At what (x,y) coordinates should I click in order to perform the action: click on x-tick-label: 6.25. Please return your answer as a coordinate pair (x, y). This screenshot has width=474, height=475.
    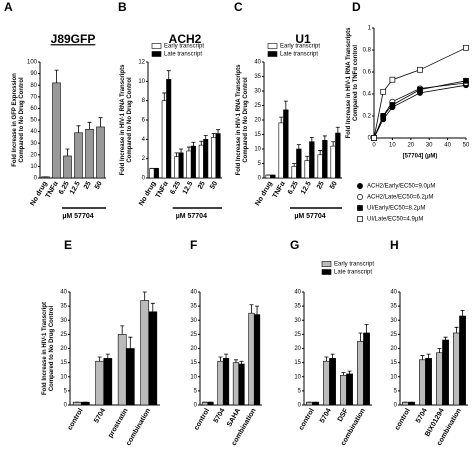
    Looking at the image, I should click on (175, 187).